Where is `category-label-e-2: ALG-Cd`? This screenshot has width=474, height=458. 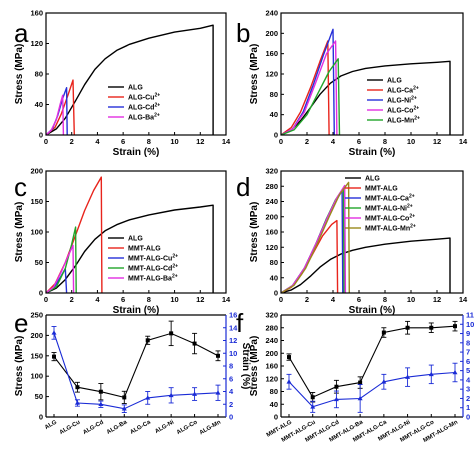 category-label-e-2: ALG-Cd is located at coordinates (93, 427).